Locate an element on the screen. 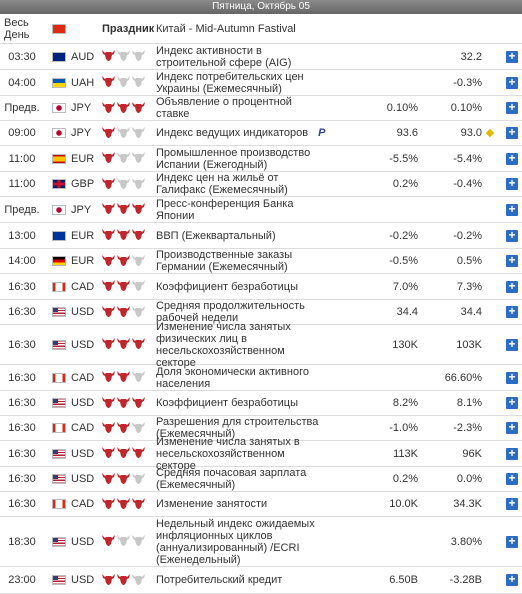 Image resolution: width=522 pixels, height=594 pixels. event-row: 16:30 CAD Изменение занятости 10.0K 34.3K + is located at coordinates (261, 504).